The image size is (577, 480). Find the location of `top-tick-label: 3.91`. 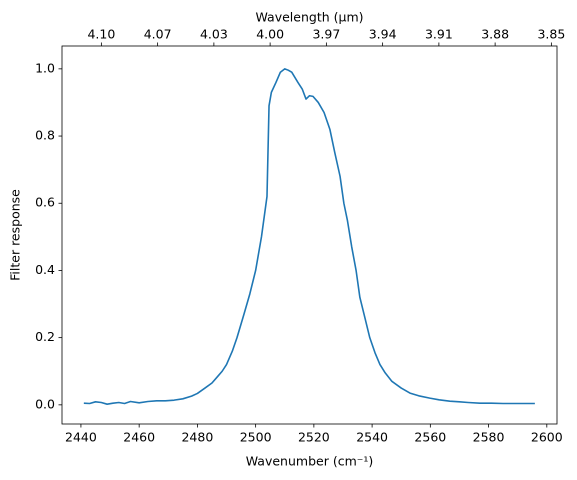

top-tick-label: 3.91 is located at coordinates (439, 34).